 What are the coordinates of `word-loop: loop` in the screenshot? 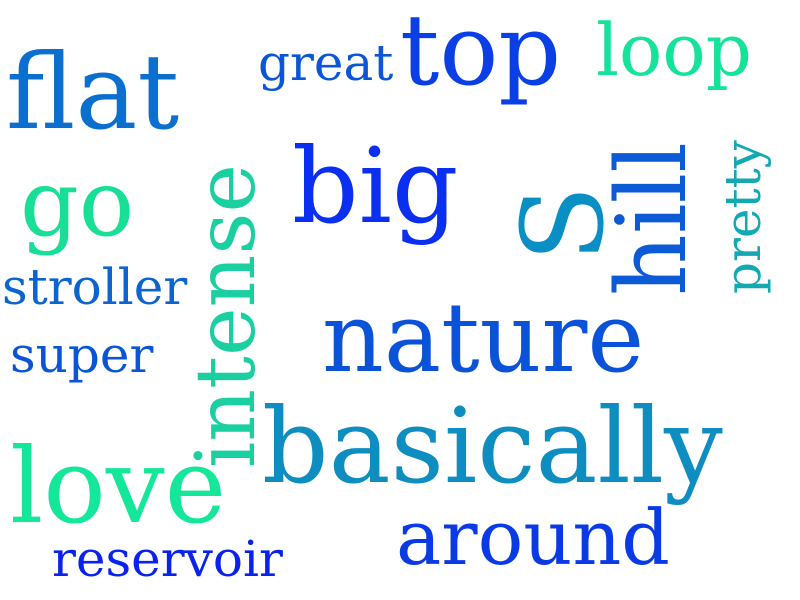 It's located at (674, 50).